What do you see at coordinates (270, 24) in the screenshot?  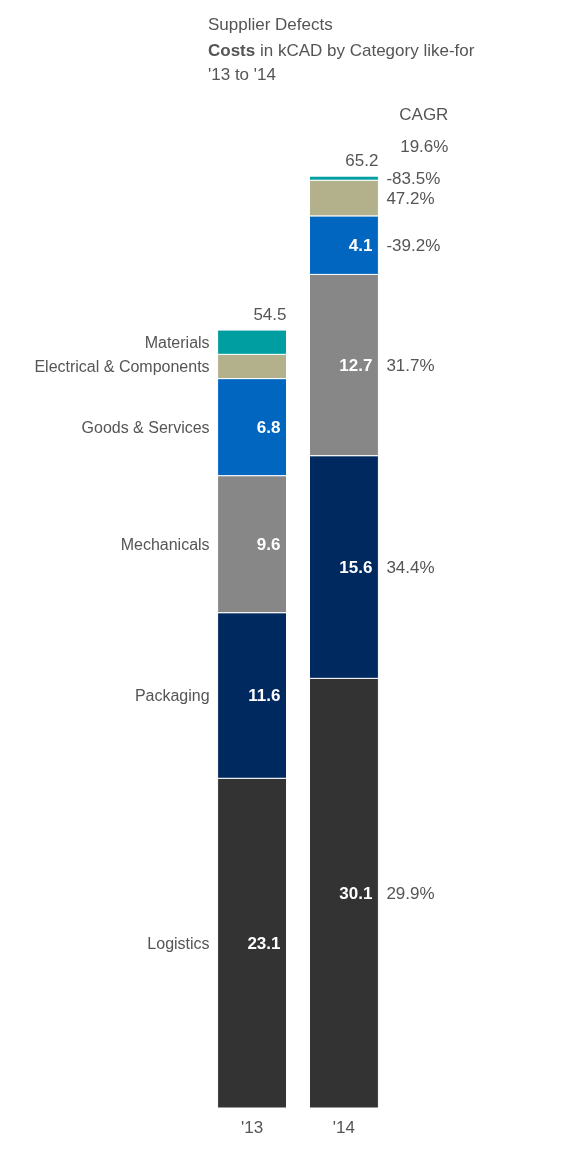 I see `chart-title: Supplier Defects` at bounding box center [270, 24].